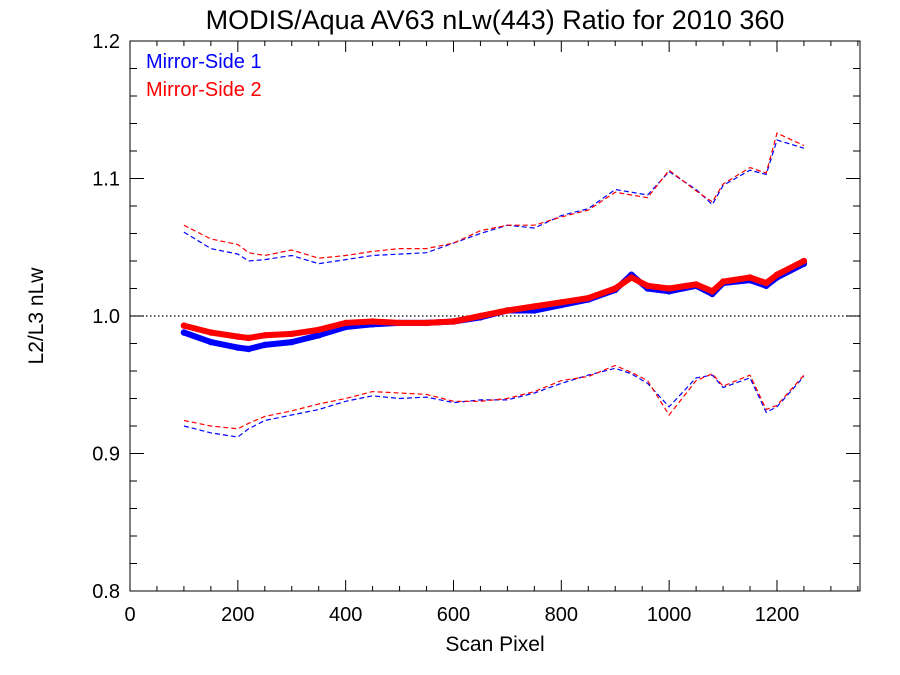 This screenshot has width=900, height=675. I want to click on ms1-upper-bound-line, so click(494, 202).